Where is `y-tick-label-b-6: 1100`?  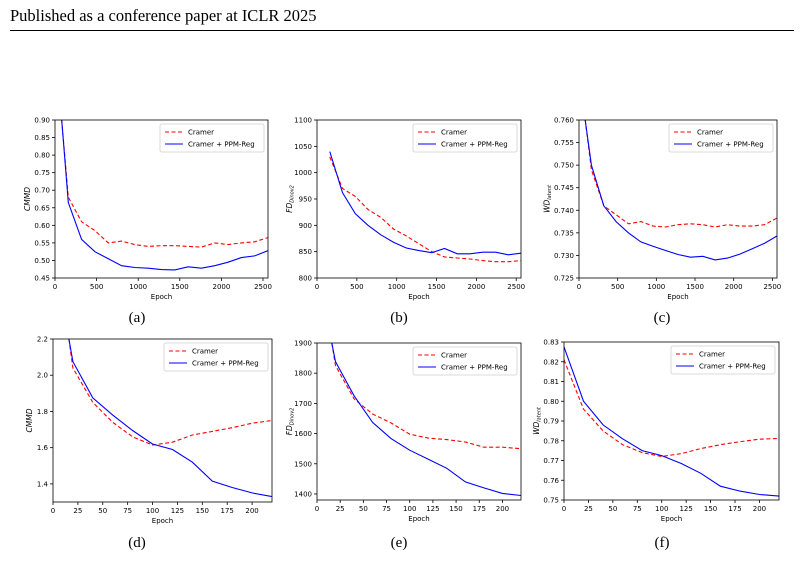
y-tick-label-b-6: 1100 is located at coordinates (303, 121).